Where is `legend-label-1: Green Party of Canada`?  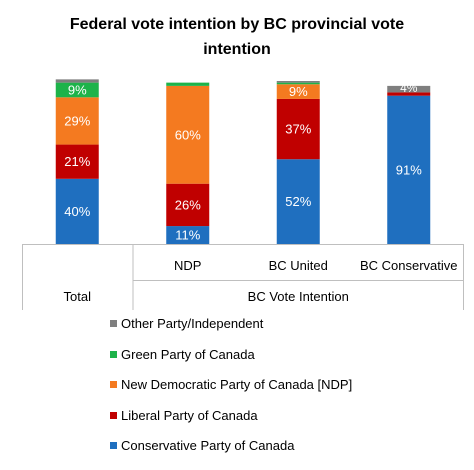
legend-label-1: Green Party of Canada is located at coordinates (188, 354).